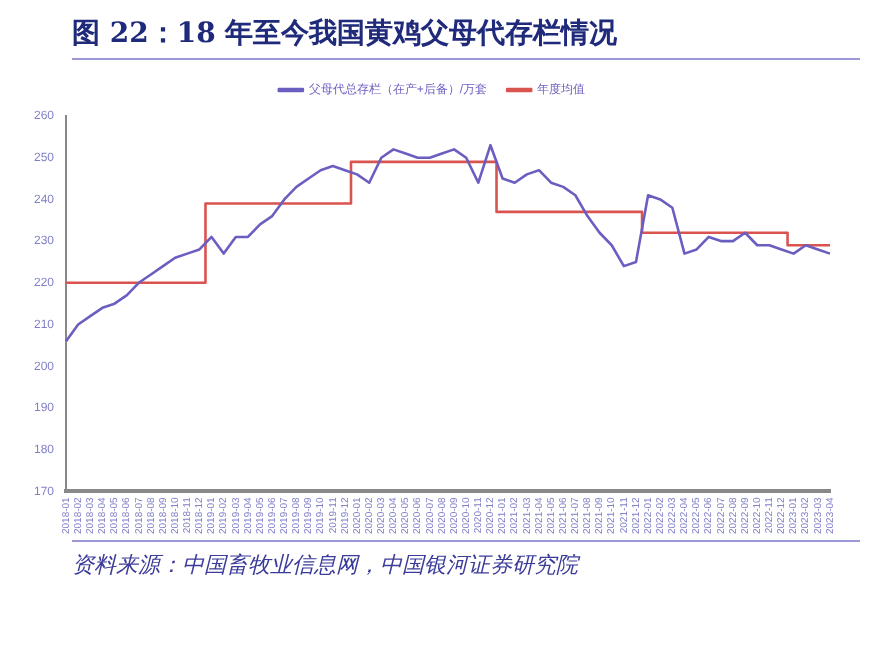  I want to click on text: 资料来源：中国畜牧业信息网，中国银河证券研究院, so click(327, 565).